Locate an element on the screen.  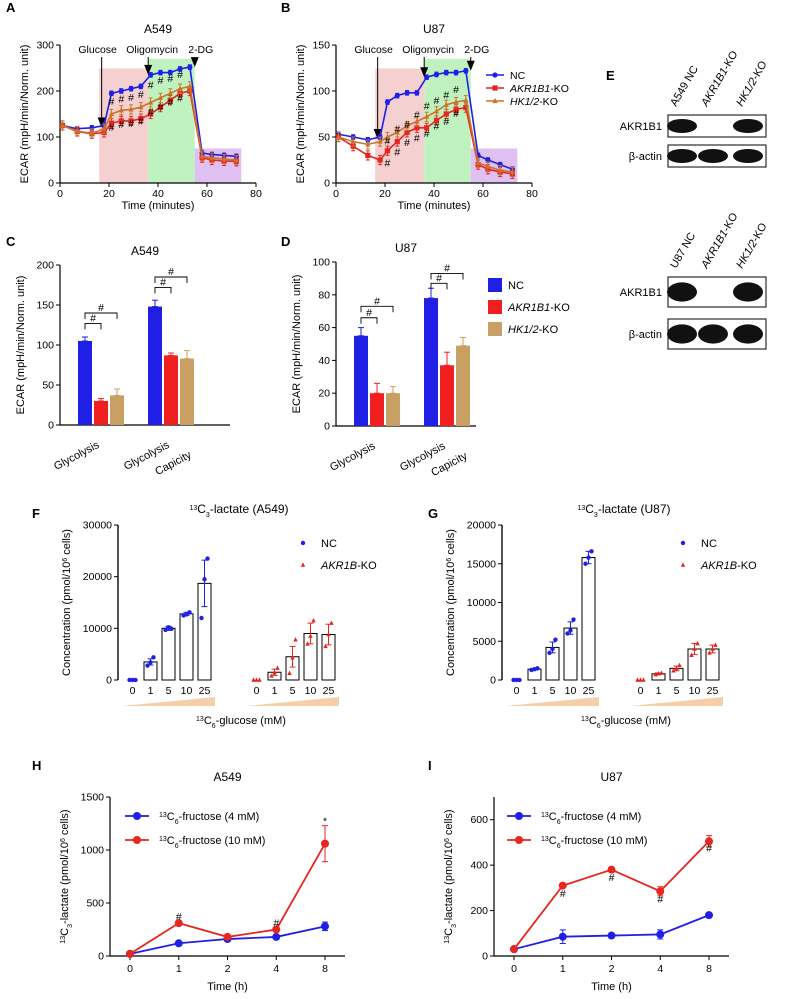
gene-name: AKR1B1 is located at coordinates (528, 308).